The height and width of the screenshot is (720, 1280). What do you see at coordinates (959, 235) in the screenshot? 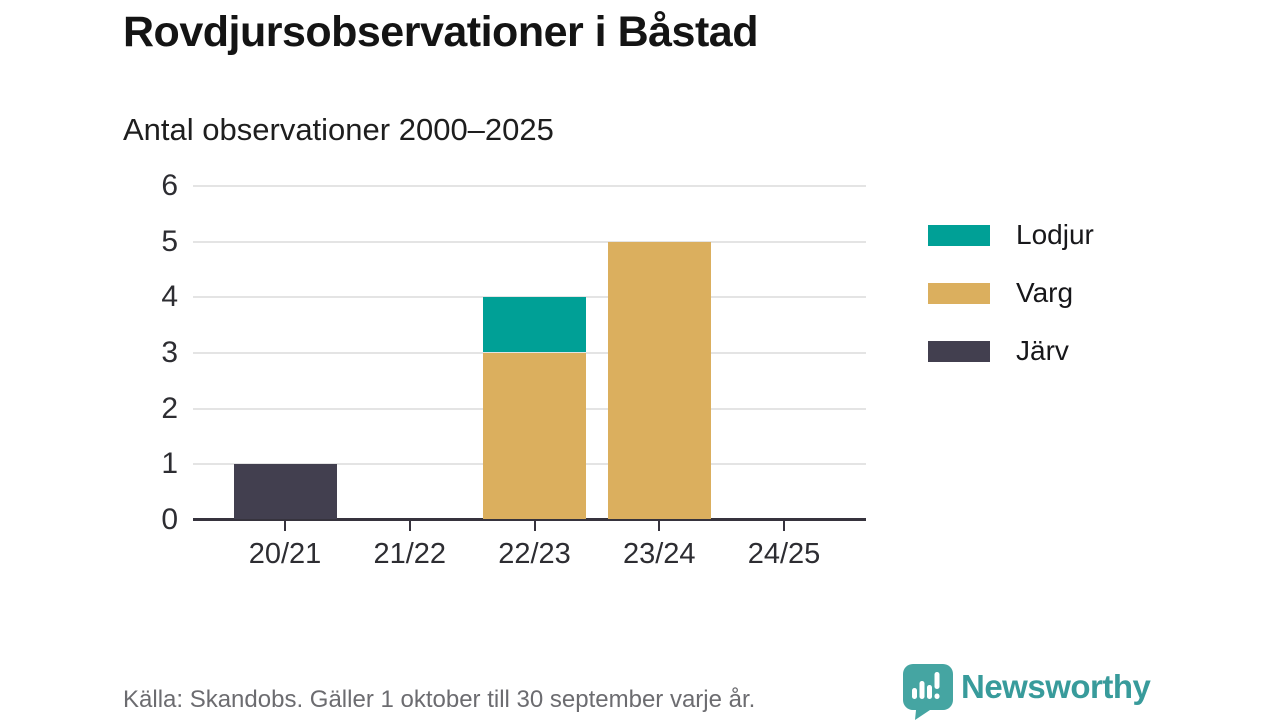
I see `legend-swatch-lodjur` at bounding box center [959, 235].